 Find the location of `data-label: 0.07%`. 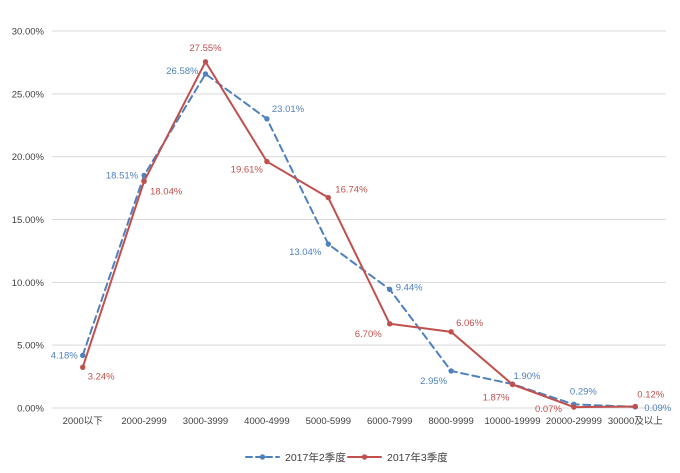

data-label: 0.07% is located at coordinates (548, 409).